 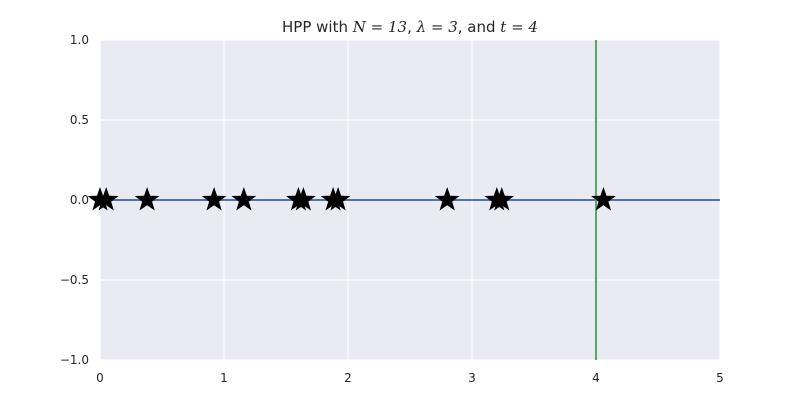 What do you see at coordinates (596, 378) in the screenshot?
I see `x-tick-label: 4` at bounding box center [596, 378].